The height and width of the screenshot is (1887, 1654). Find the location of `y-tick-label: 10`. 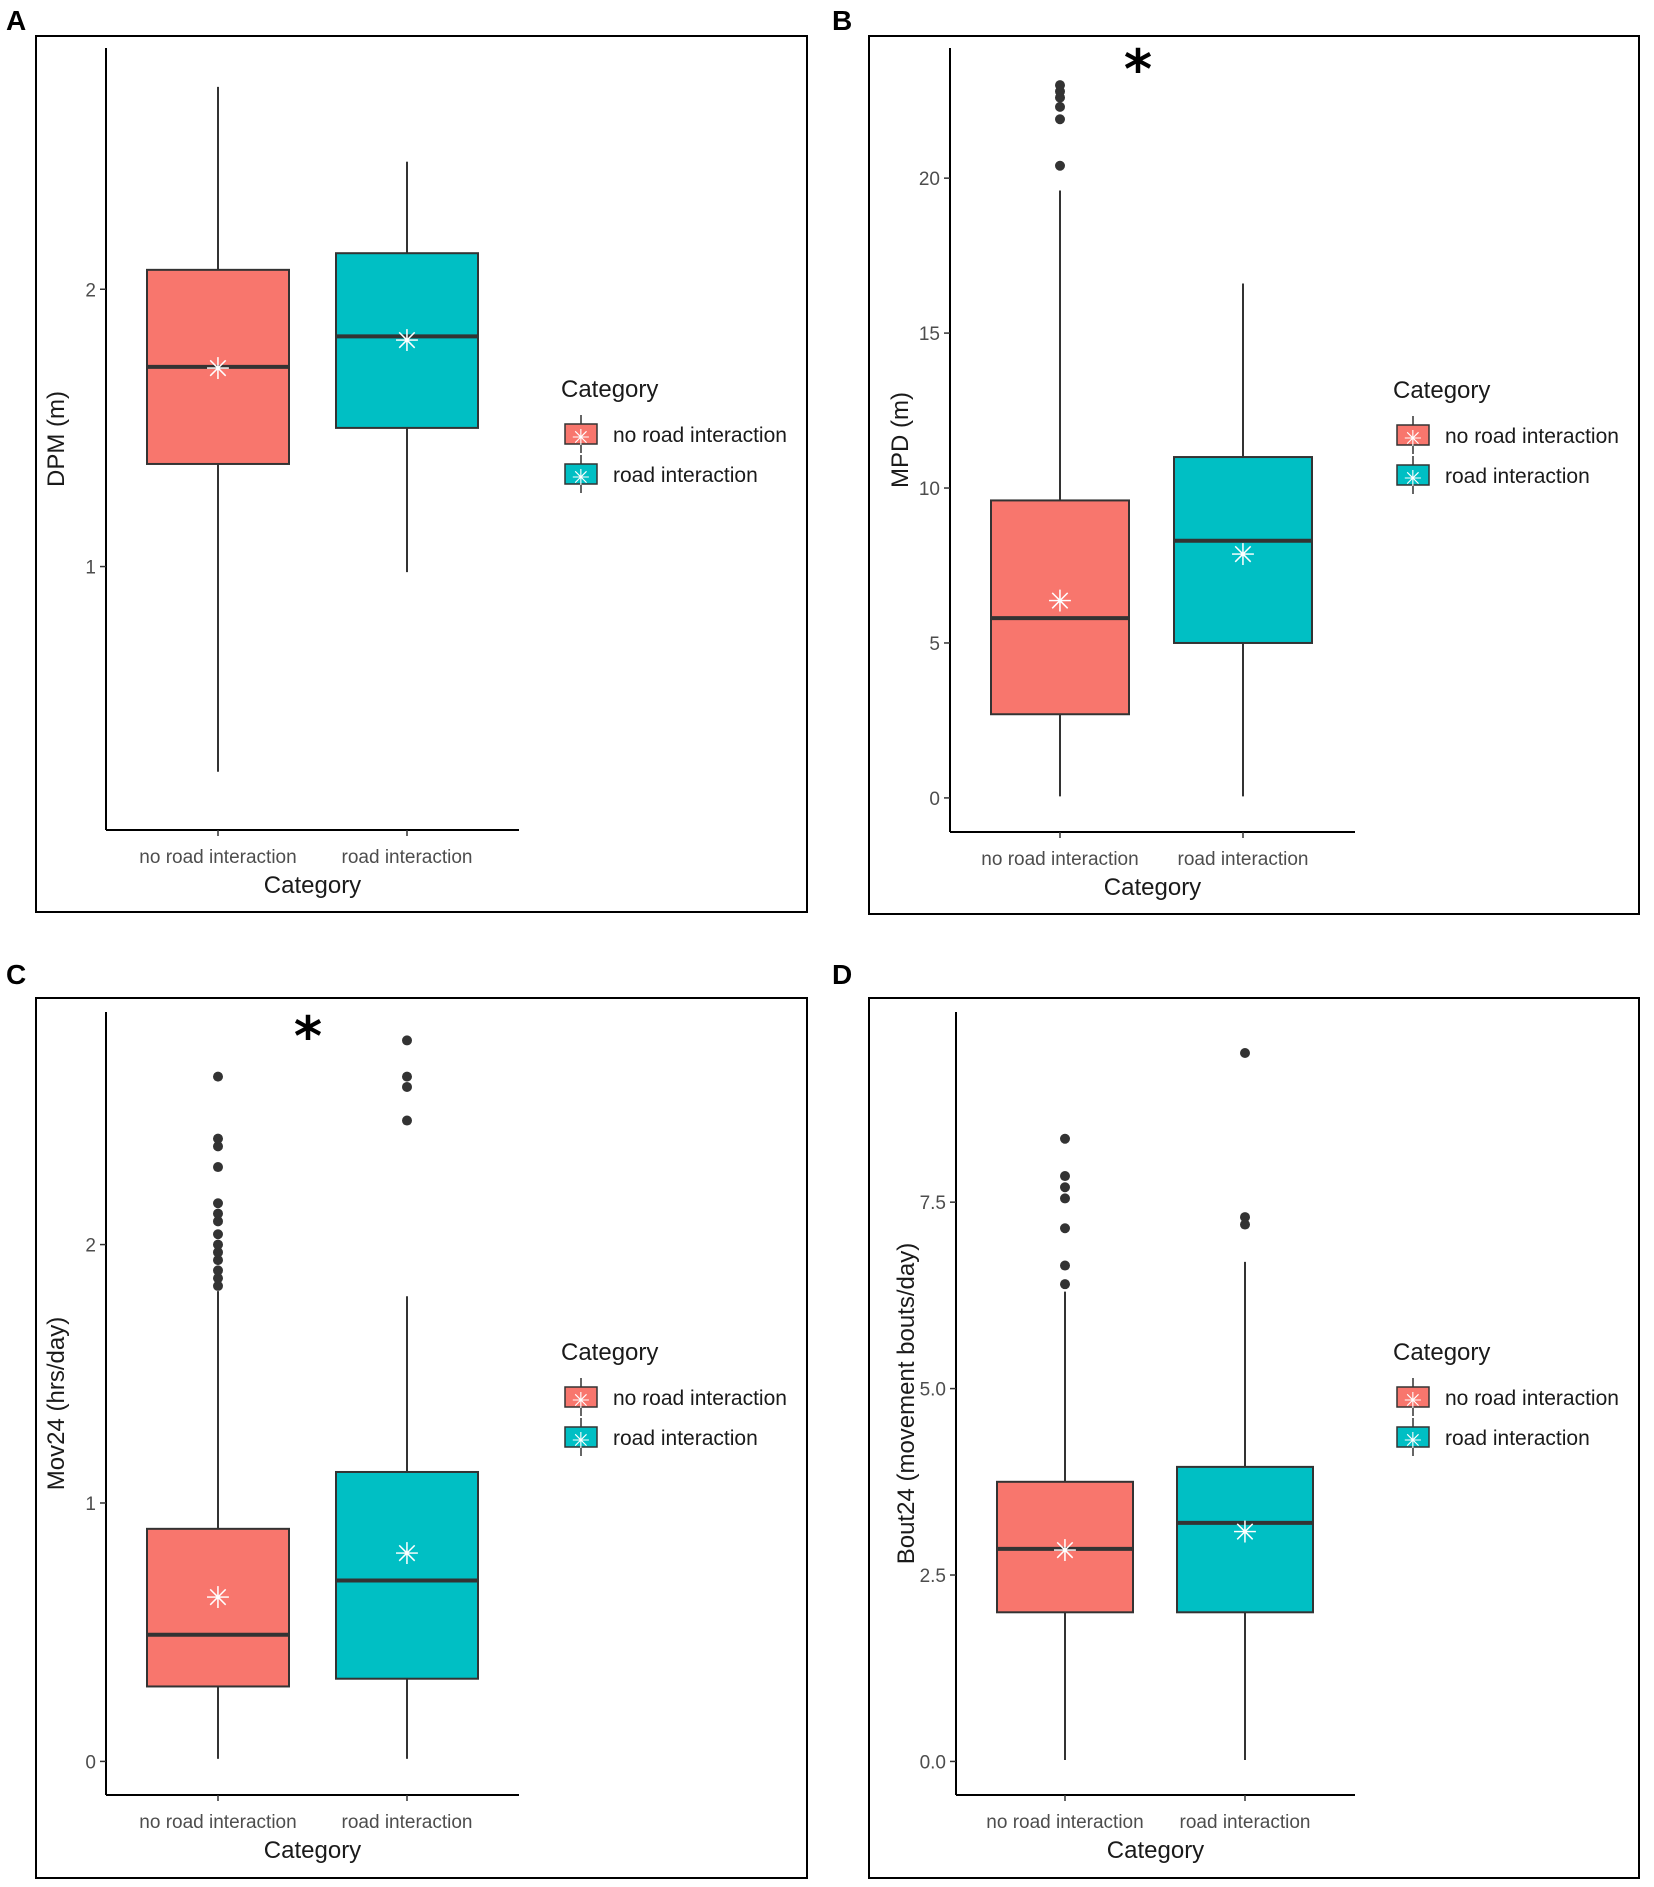

y-tick-label: 10 is located at coordinates (929, 489).